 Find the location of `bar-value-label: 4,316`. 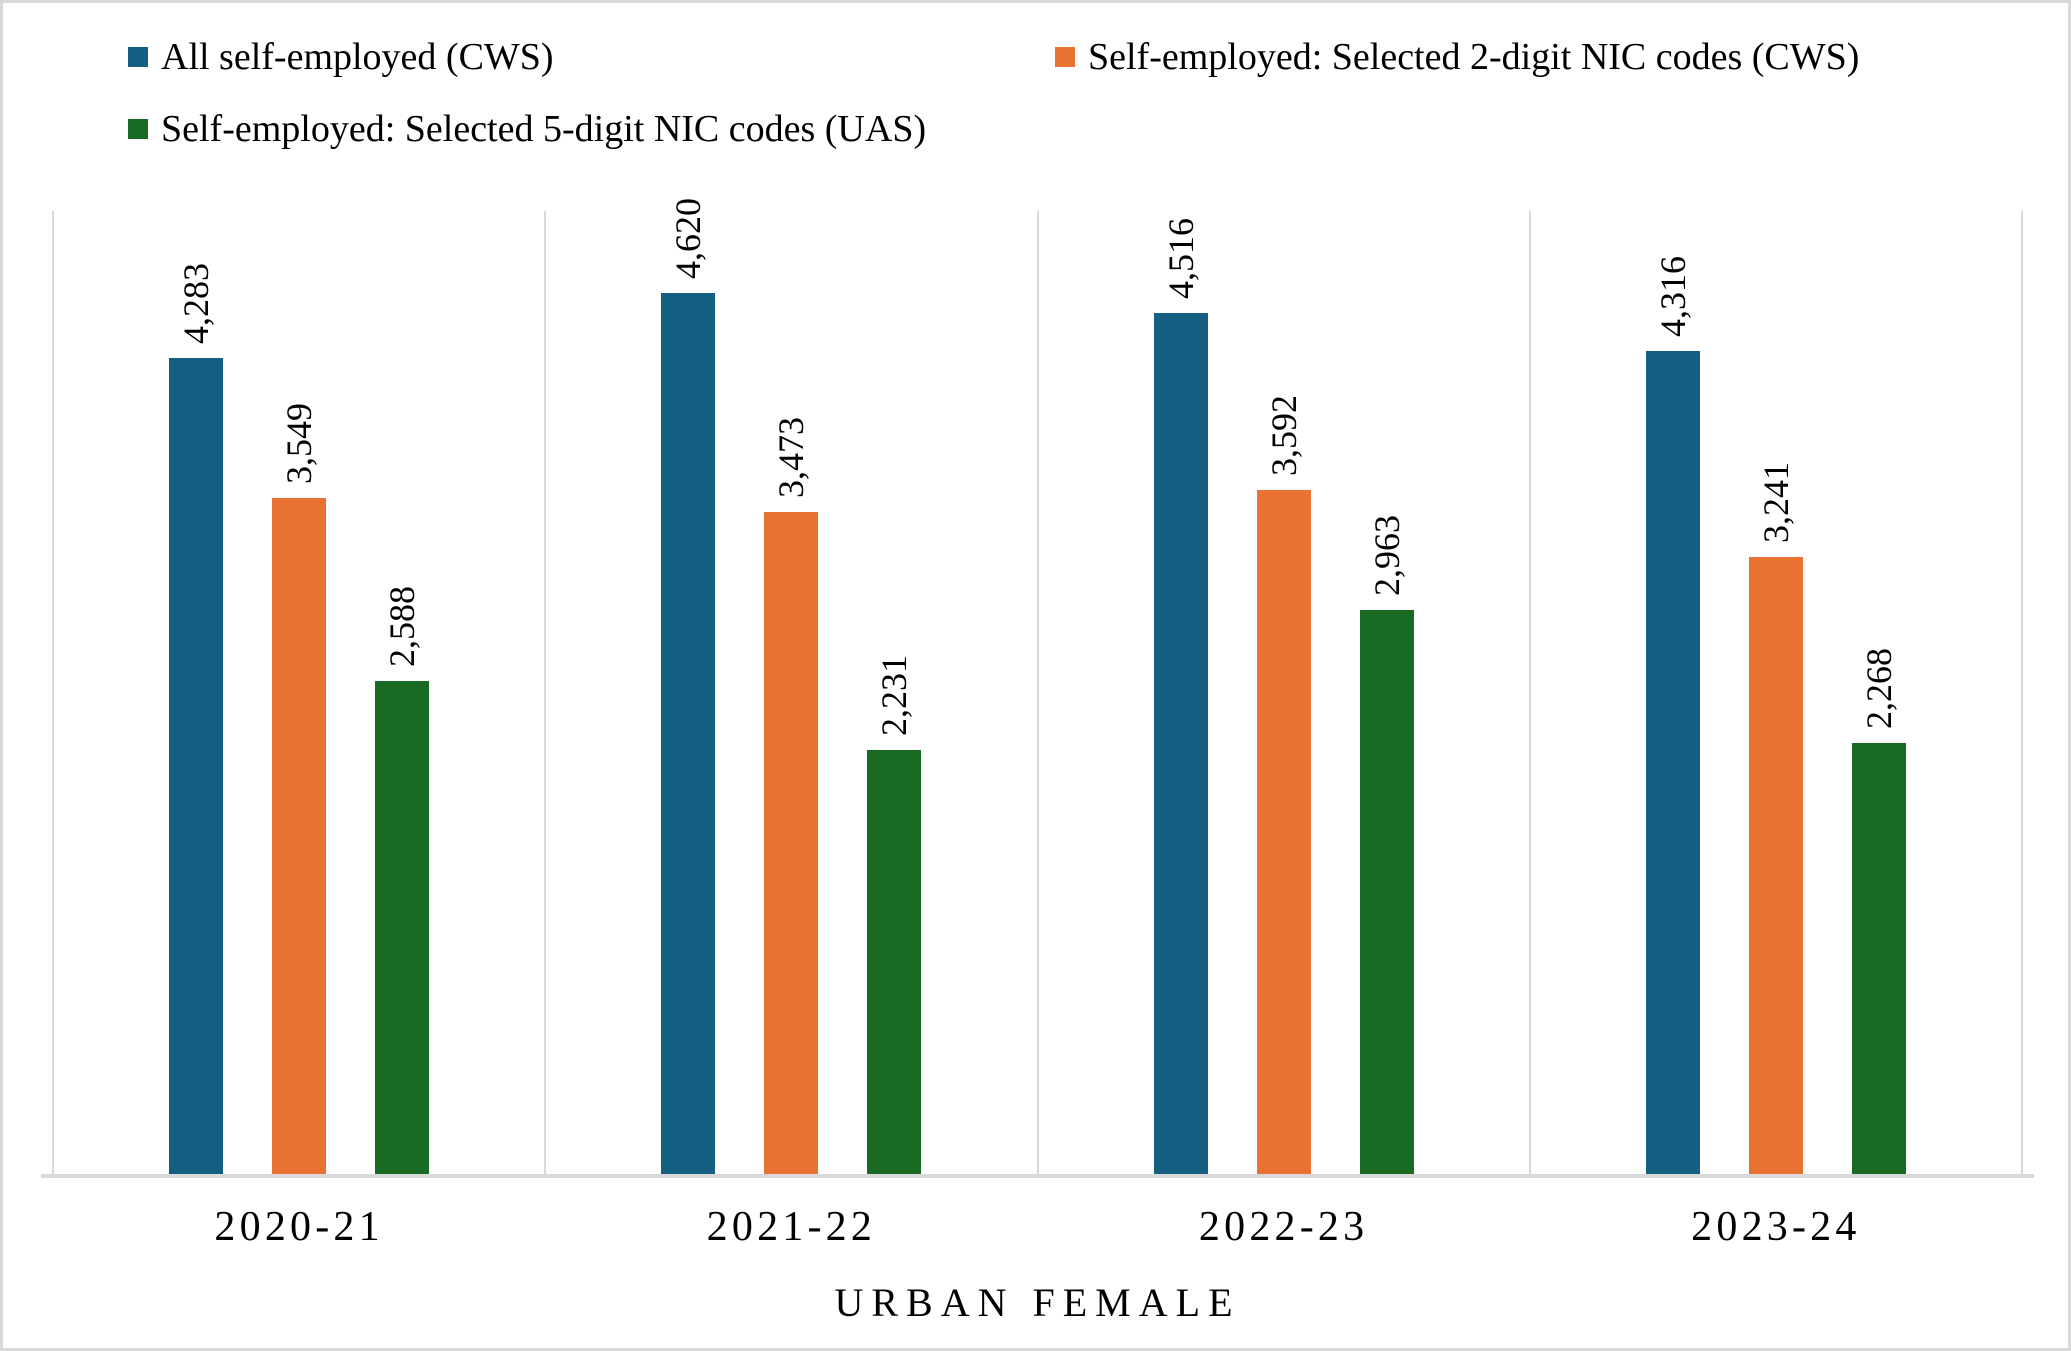

bar-value-label: 4,316 is located at coordinates (1672, 297).